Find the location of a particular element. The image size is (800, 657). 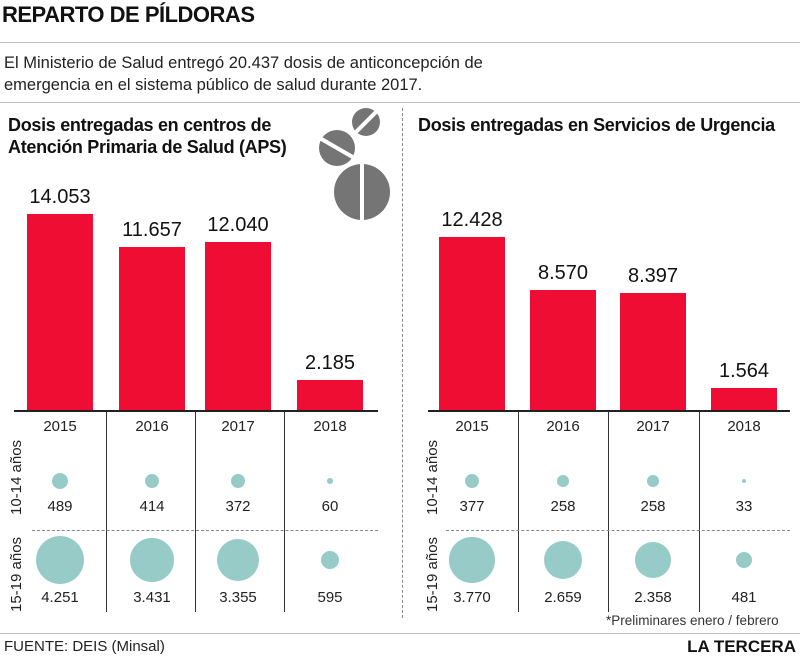

urgencia-bubble-value-label: 2.358 is located at coordinates (653, 597).